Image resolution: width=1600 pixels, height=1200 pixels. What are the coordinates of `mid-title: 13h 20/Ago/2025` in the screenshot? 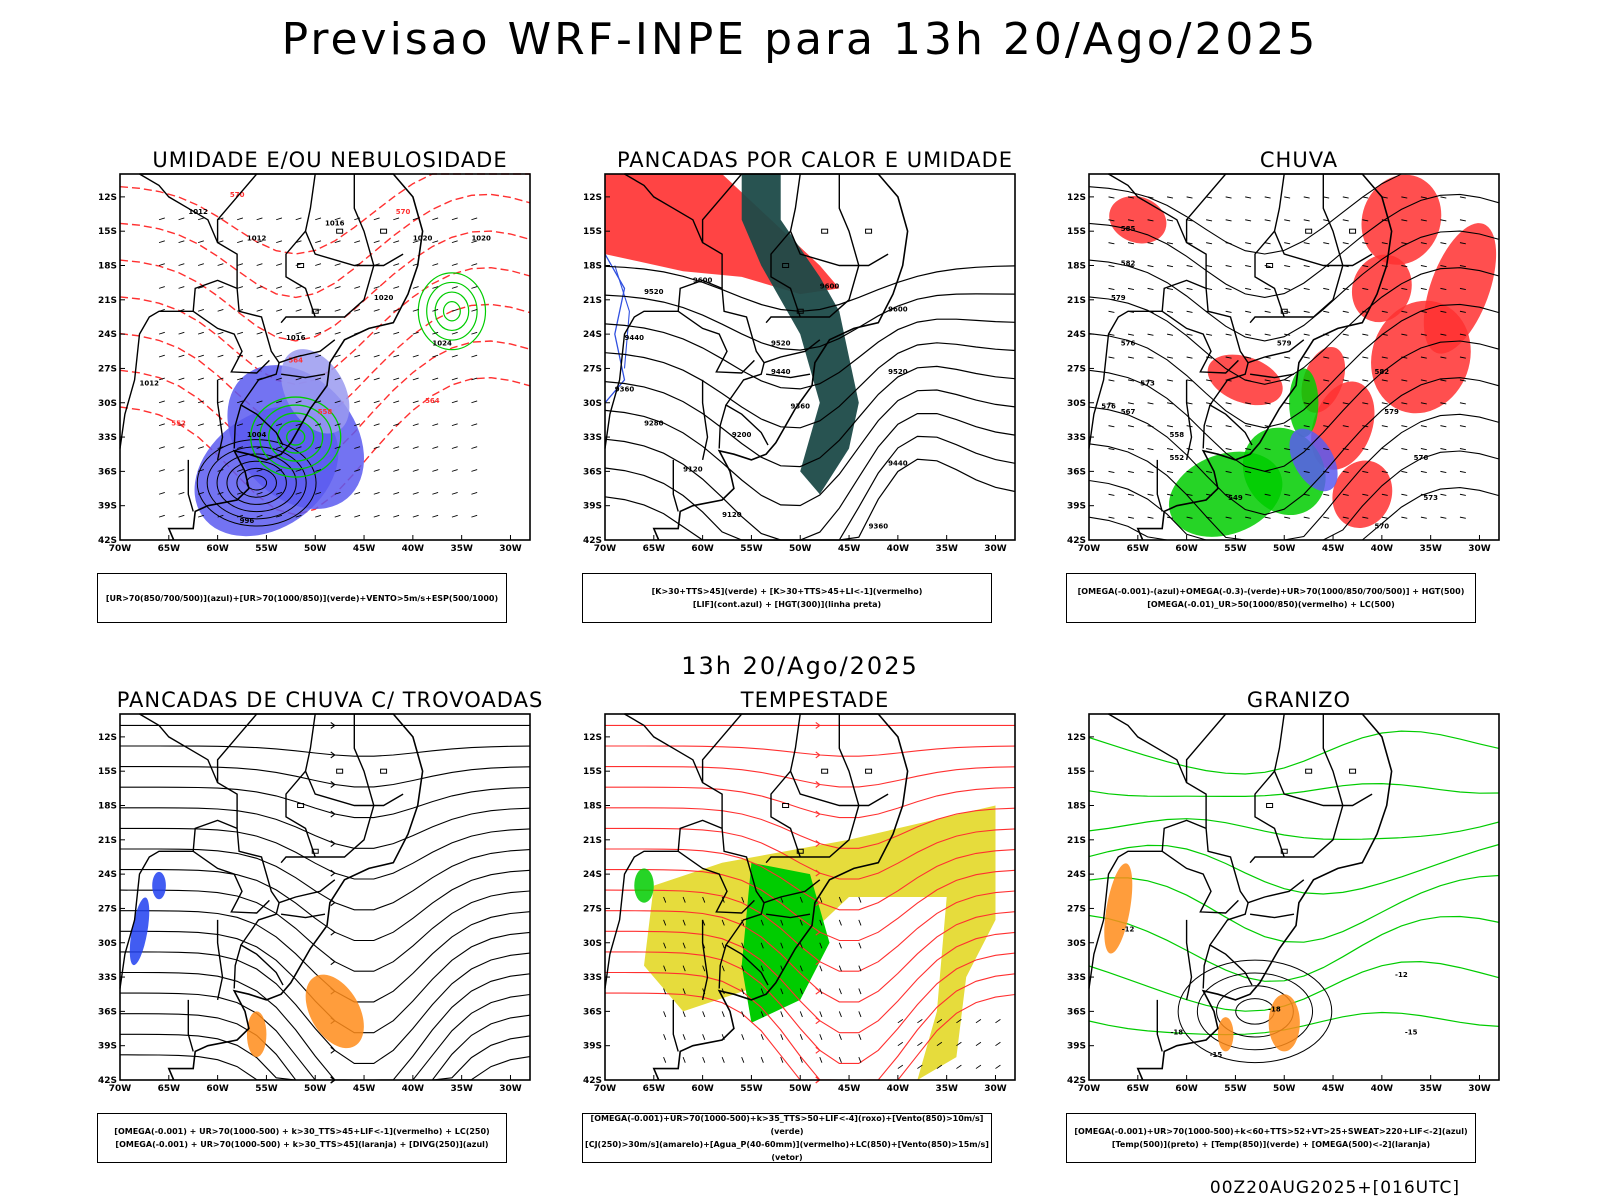 It's located at (800, 666).